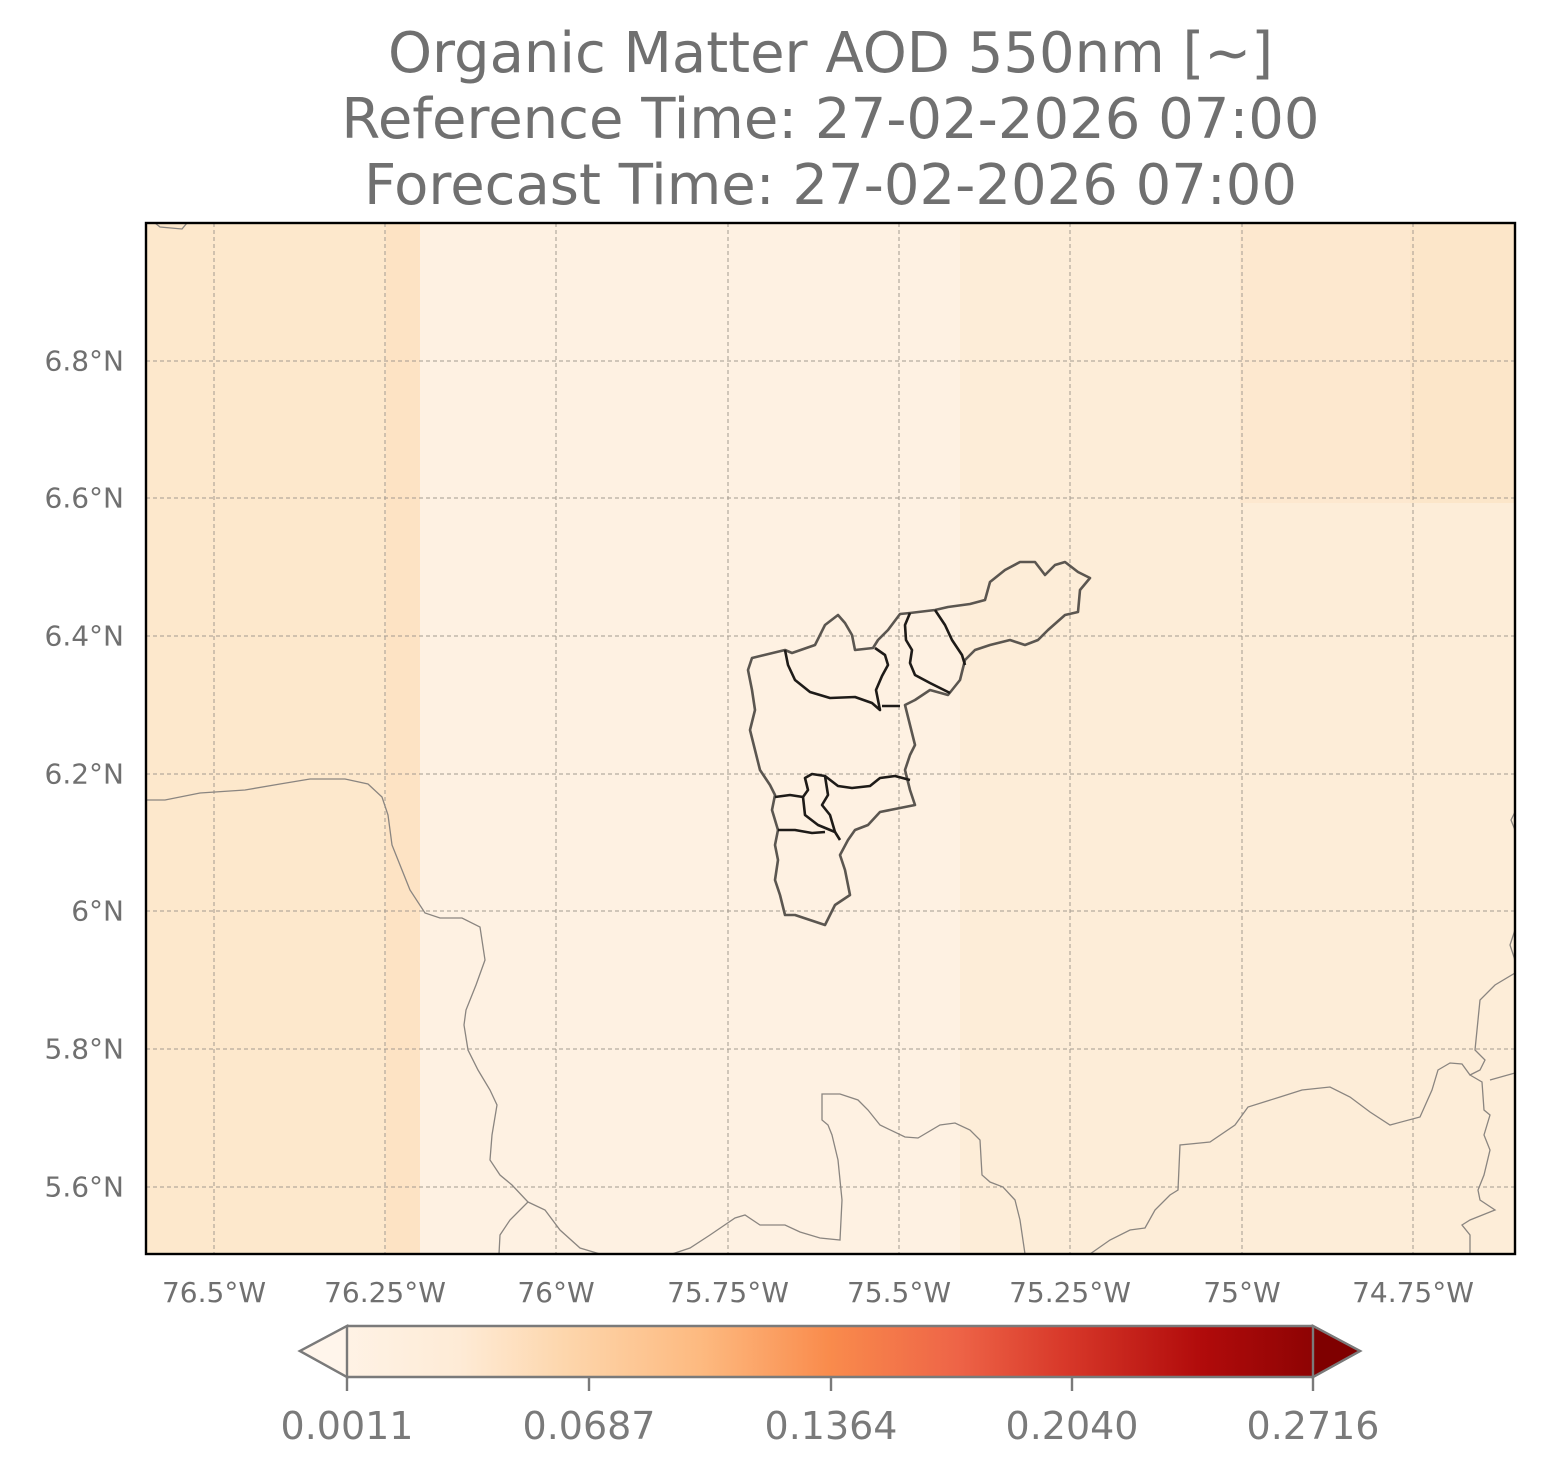  I want to click on map-title-line-1: Organic Matter AOD 550nm [~], so click(830, 53).